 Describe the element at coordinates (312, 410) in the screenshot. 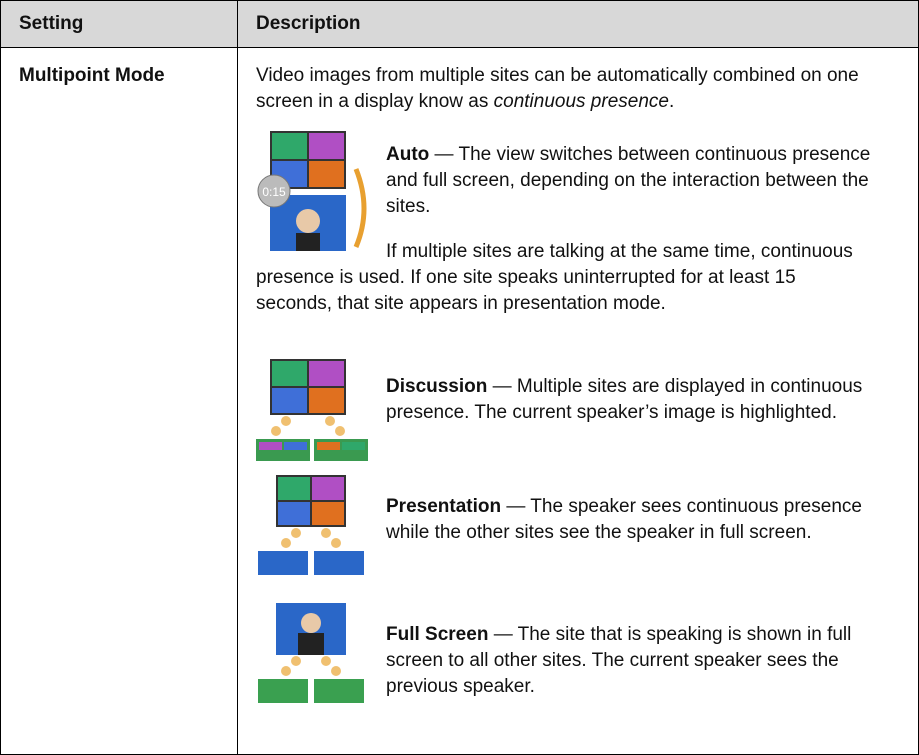

I see `discussion-icon` at that location.